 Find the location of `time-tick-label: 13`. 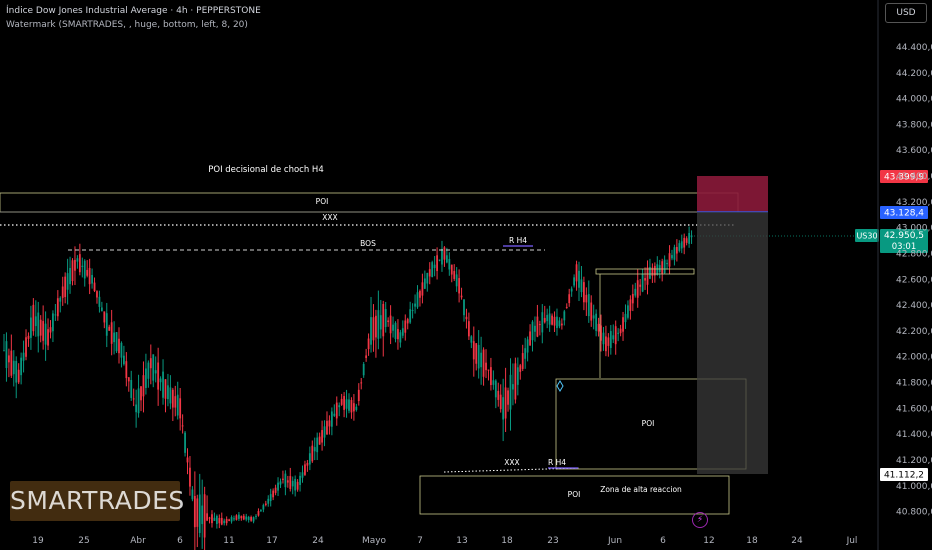

time-tick-label: 13 is located at coordinates (461, 541).